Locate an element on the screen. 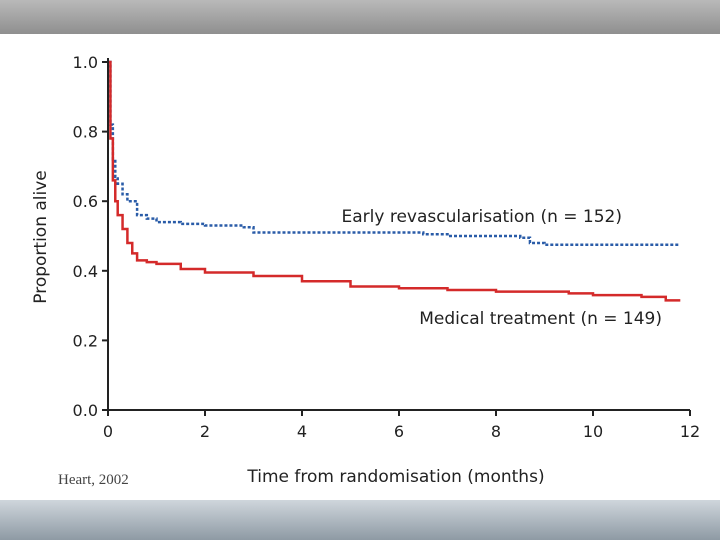  x-tick-label: 0 is located at coordinates (108, 431).